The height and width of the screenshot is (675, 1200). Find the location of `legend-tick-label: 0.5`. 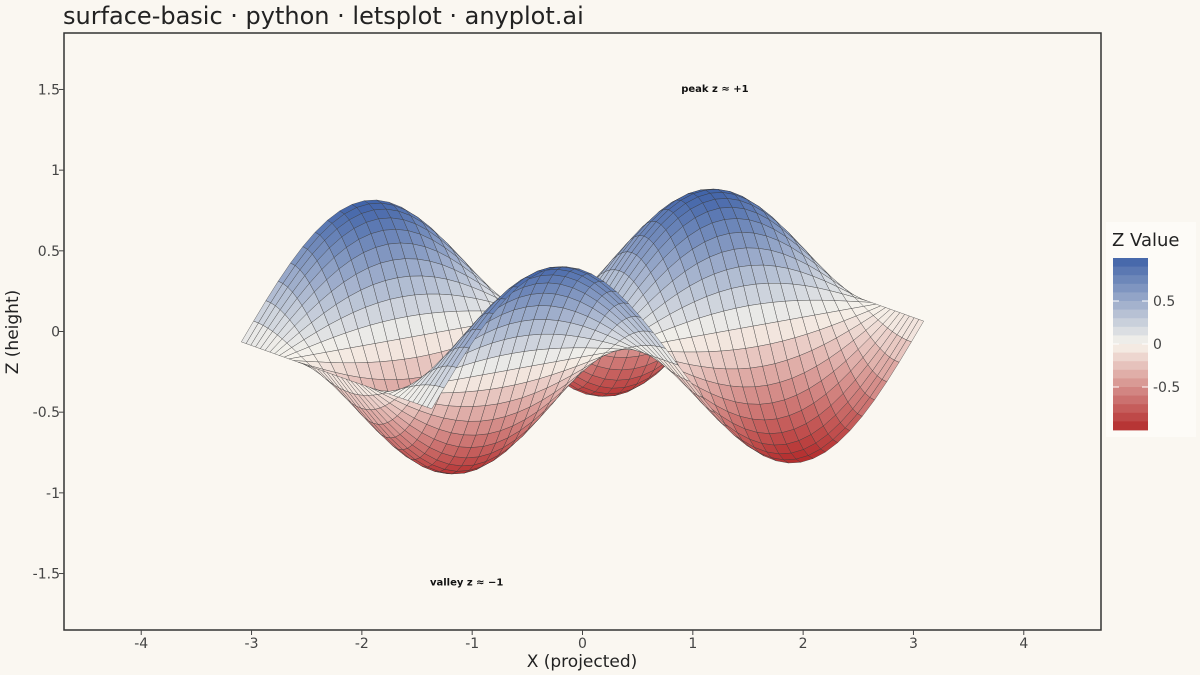

legend-tick-label: 0.5 is located at coordinates (1164, 302).